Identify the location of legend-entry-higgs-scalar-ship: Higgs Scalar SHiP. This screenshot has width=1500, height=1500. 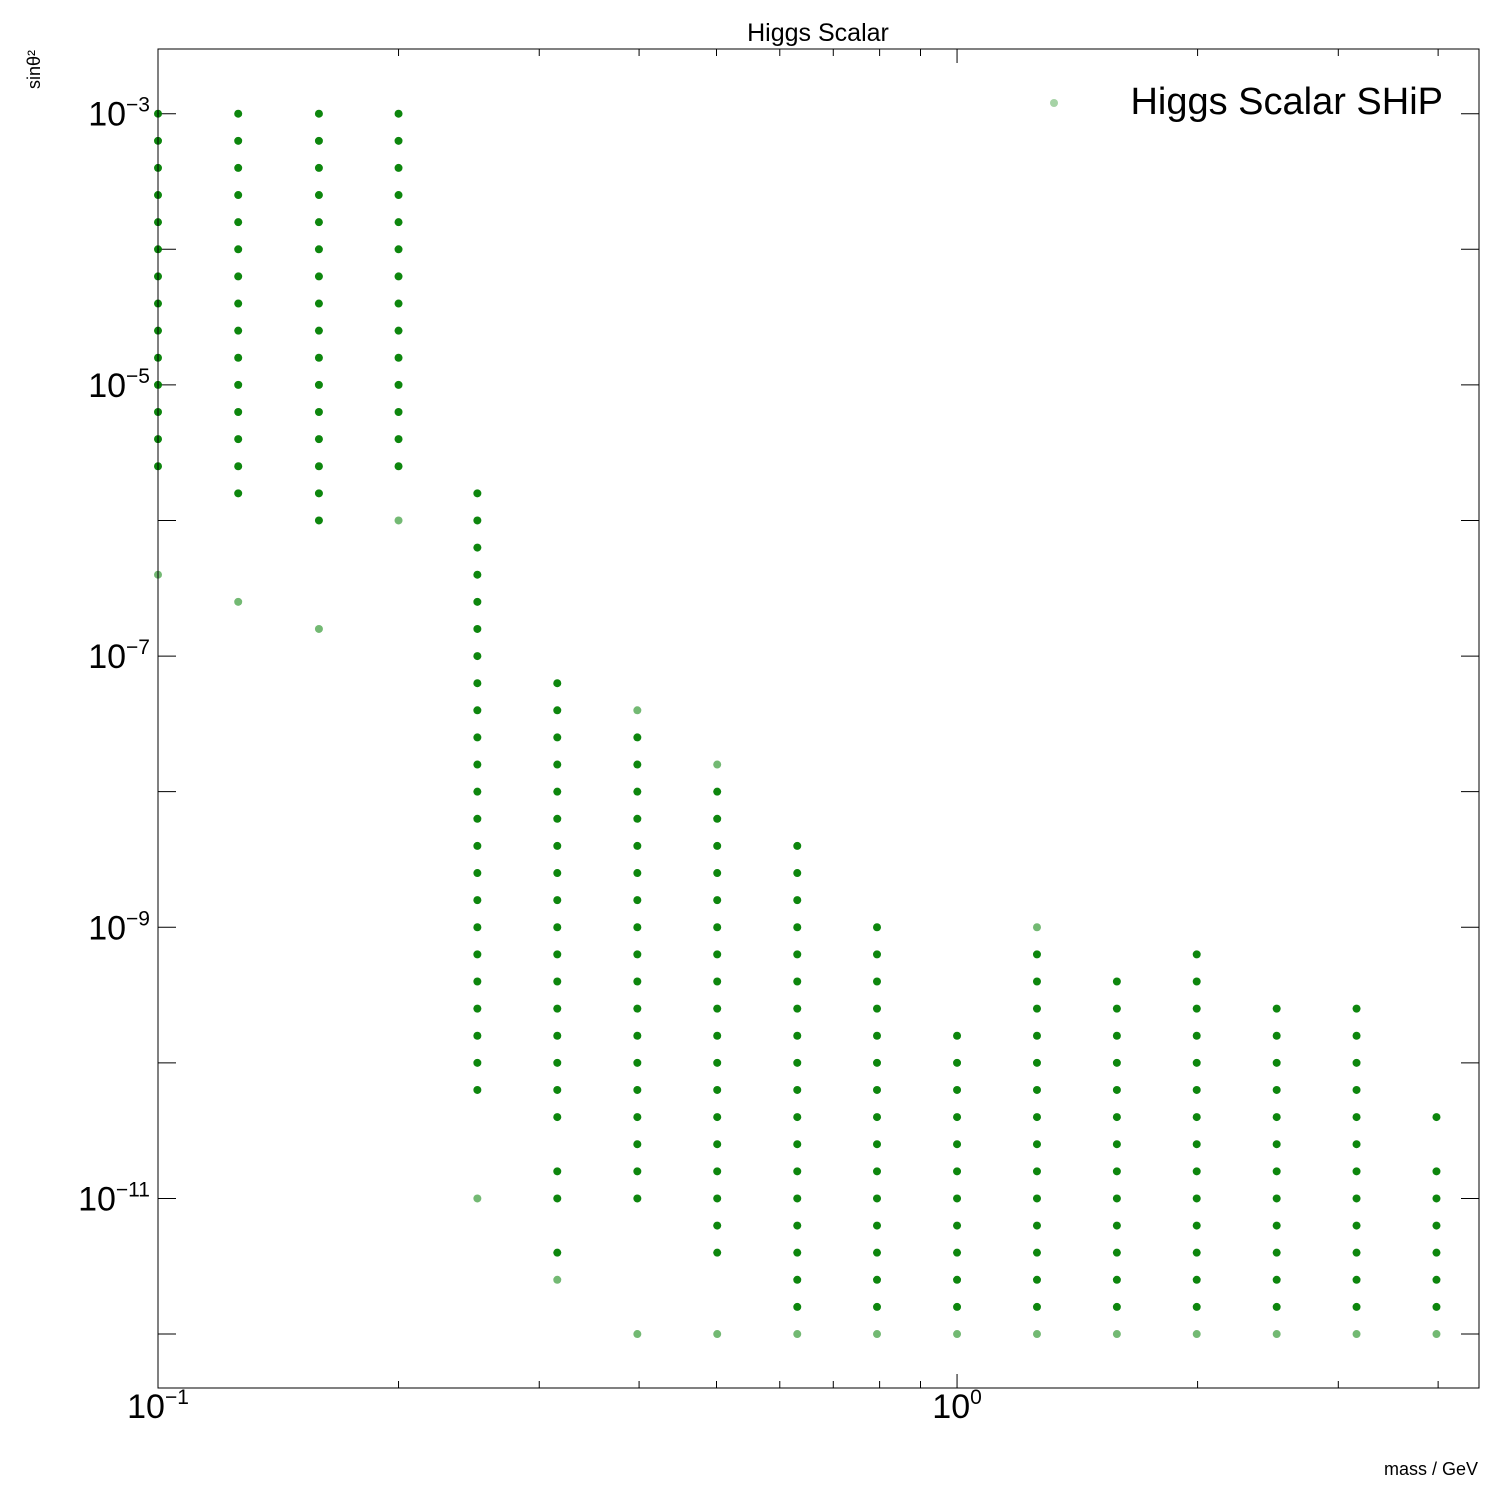
(1286, 102).